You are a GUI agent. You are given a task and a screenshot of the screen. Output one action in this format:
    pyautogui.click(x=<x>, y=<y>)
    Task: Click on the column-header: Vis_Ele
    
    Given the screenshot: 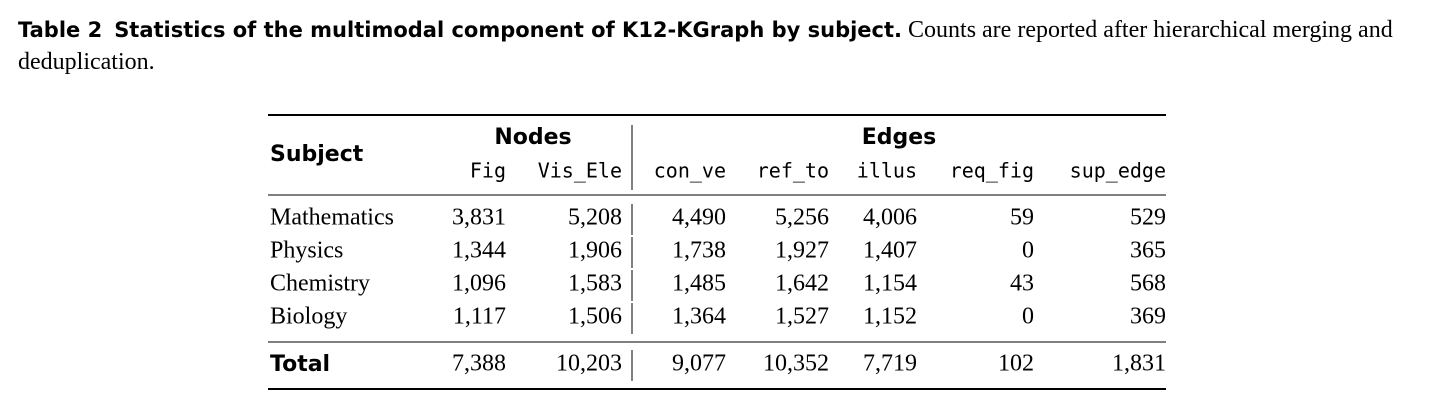 What is the action you would take?
    pyautogui.click(x=580, y=171)
    